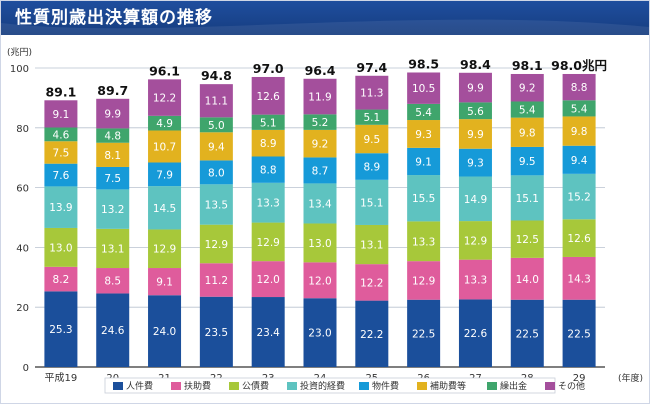  I want to click on legend-entry: 物件費, so click(385, 386).